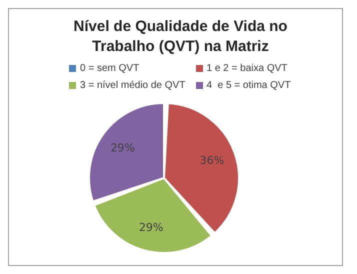  I want to click on legend-label: 3 = nível médio de QVT, so click(133, 85).